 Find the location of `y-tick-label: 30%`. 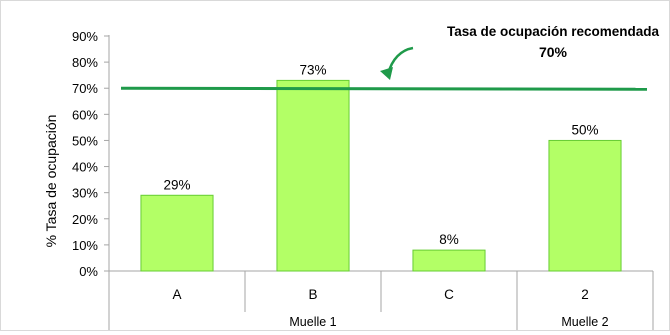

y-tick-label: 30% is located at coordinates (85, 193).